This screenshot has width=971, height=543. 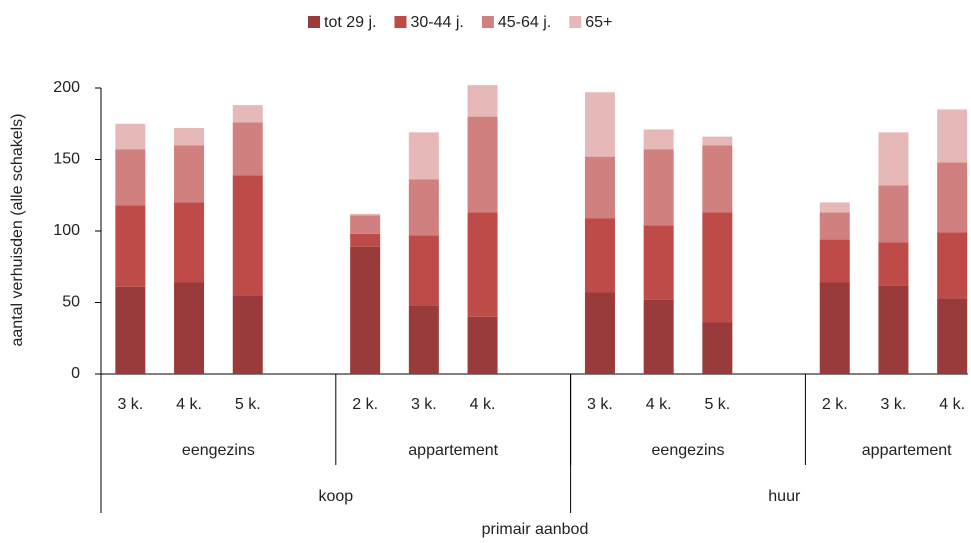 I want to click on legend-label: tot 29 j., so click(x=350, y=22).